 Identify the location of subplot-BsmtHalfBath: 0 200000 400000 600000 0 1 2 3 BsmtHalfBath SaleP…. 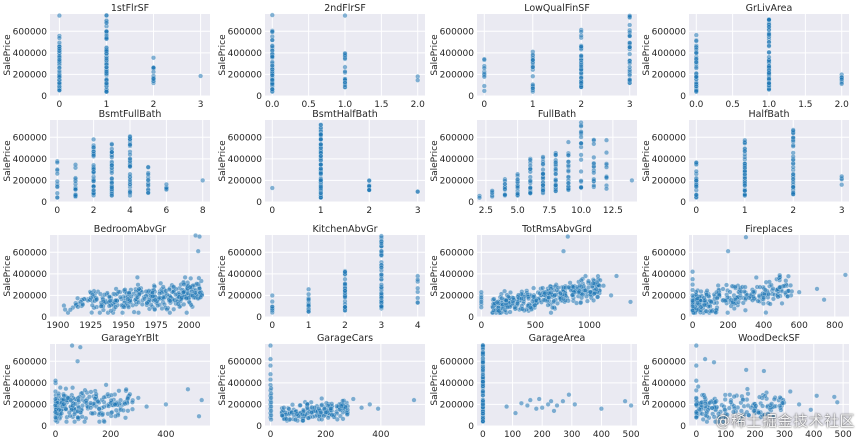
(321, 162).